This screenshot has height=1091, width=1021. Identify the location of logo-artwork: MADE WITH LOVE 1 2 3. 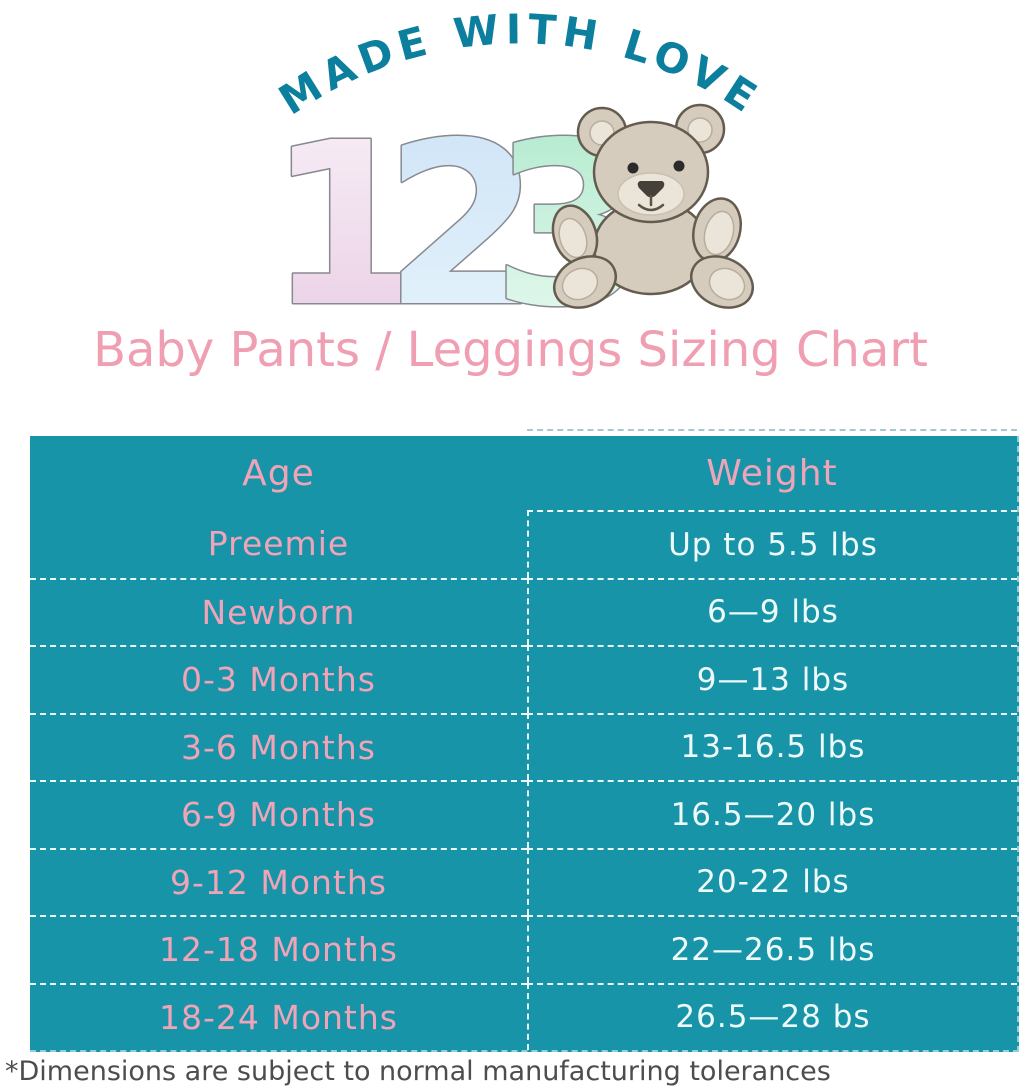
(514, 167).